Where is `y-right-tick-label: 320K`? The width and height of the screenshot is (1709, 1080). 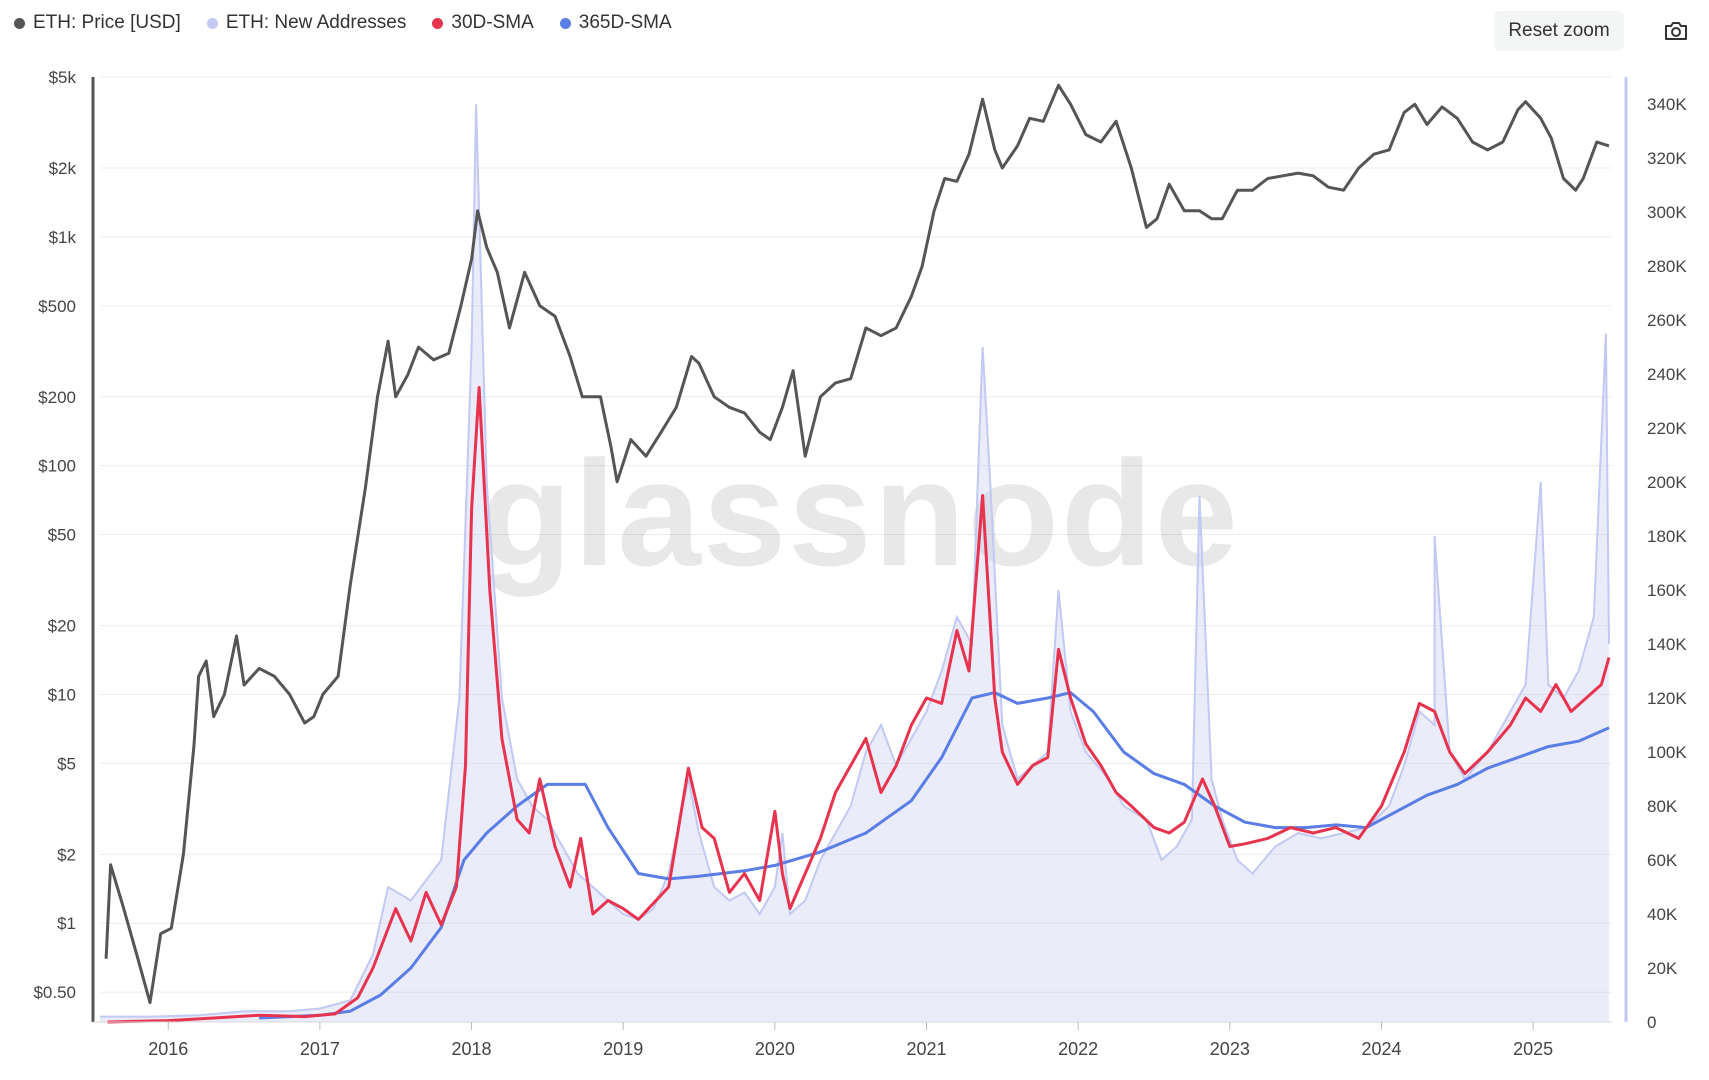 y-right-tick-label: 320K is located at coordinates (1667, 158).